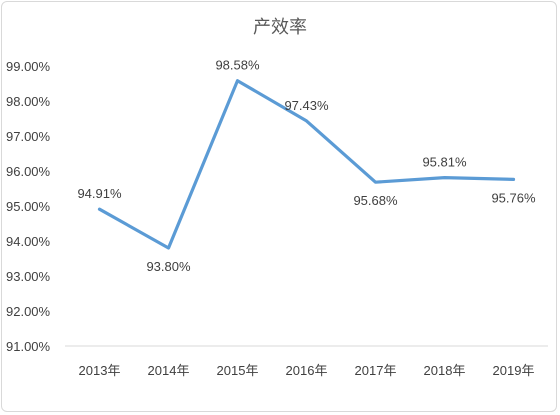 This screenshot has width=560, height=415. I want to click on data-label: 93.80%, so click(168, 266).